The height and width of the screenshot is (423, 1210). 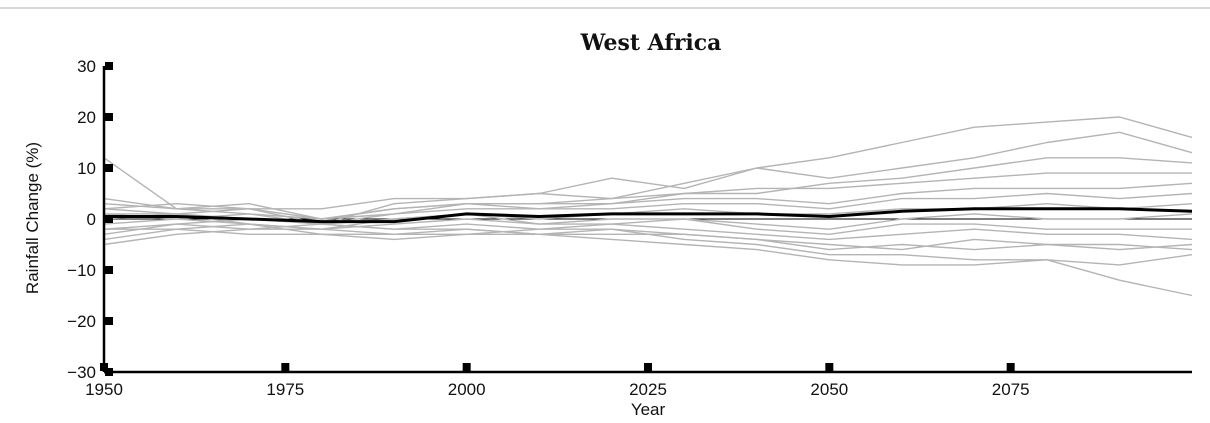 What do you see at coordinates (648, 389) in the screenshot?
I see `x-tick-label: 2025` at bounding box center [648, 389].